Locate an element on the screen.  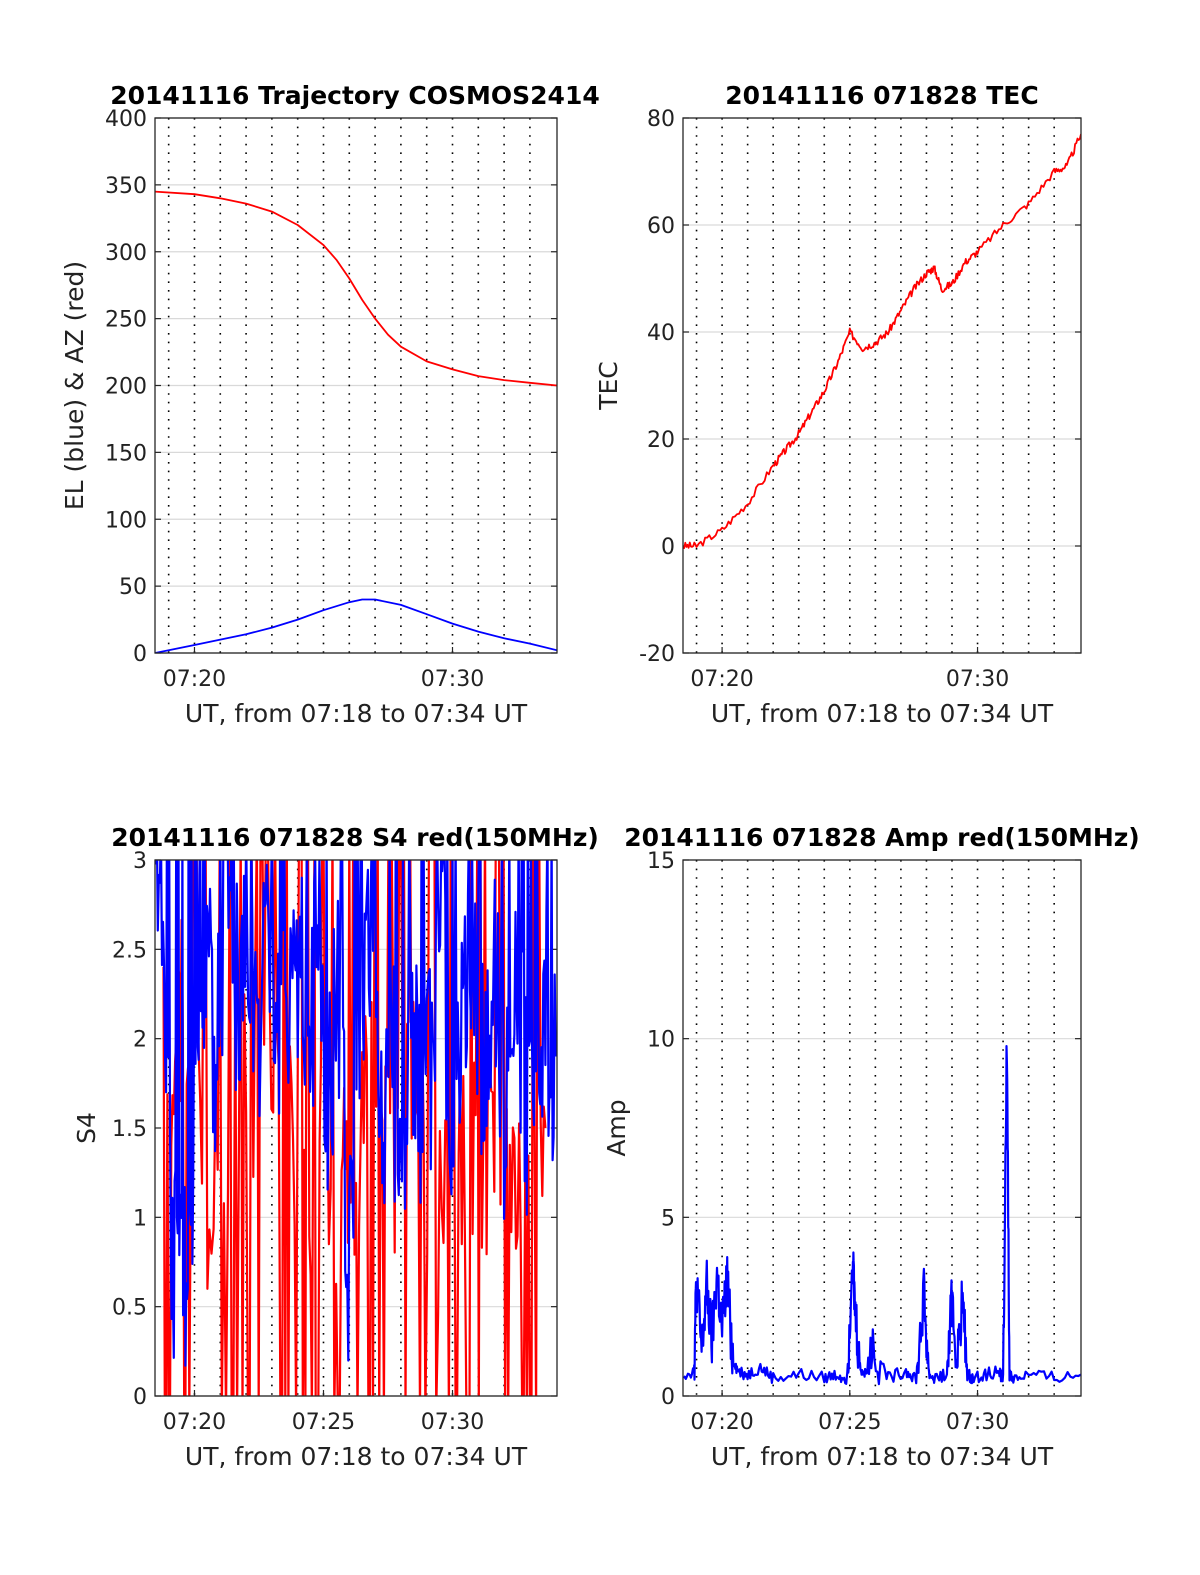
y-tick-label: 250 is located at coordinates (126, 320).